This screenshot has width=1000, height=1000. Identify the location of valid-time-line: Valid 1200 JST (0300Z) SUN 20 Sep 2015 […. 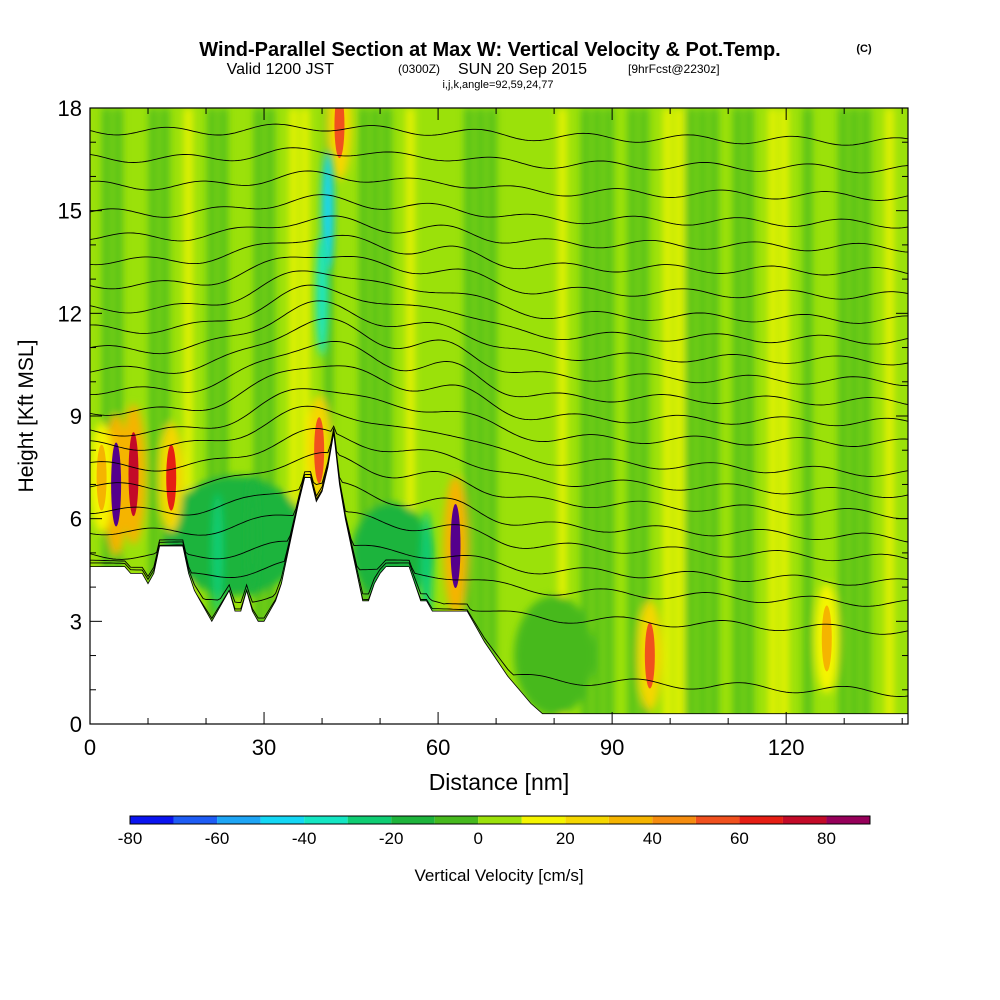
(473, 69).